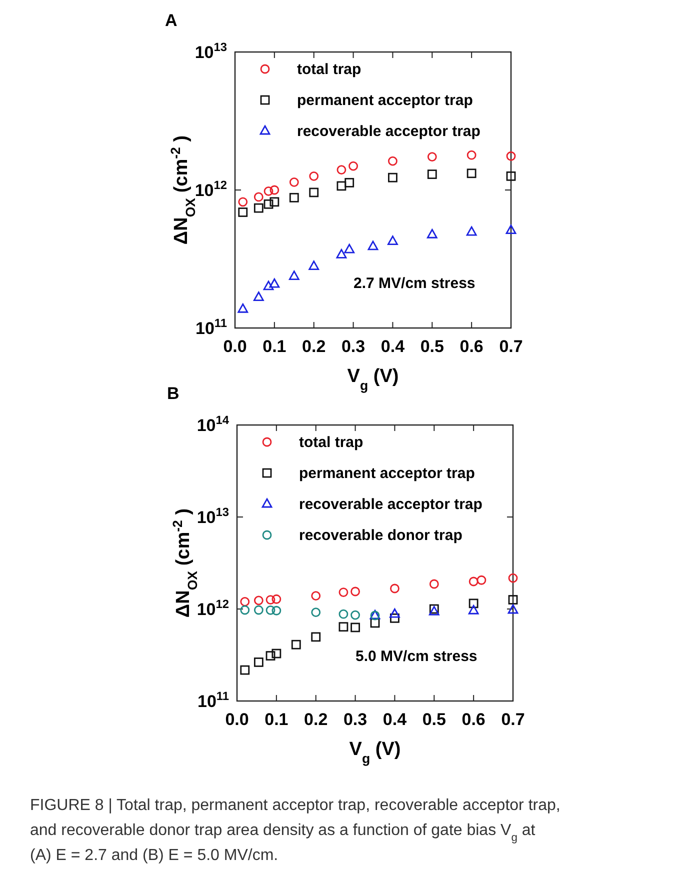  Describe the element at coordinates (295, 830) in the screenshot. I see `text: FIGURE 8 | Total trap, permanent acceptor trap, recoverable acceptor trap, and recoverable donor trap area density as a function of gate bias V$_{g}$ at (A) E = 2.7 and (B) E = 5.0 MV/cm.` at that location.